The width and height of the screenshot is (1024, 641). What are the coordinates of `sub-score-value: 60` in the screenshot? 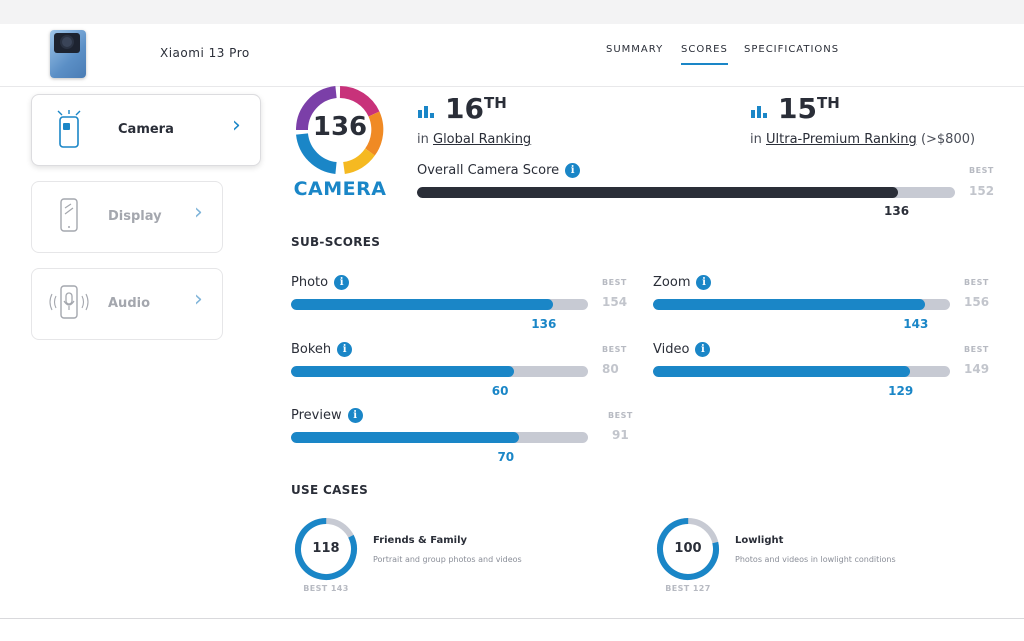 It's located at (500, 391).